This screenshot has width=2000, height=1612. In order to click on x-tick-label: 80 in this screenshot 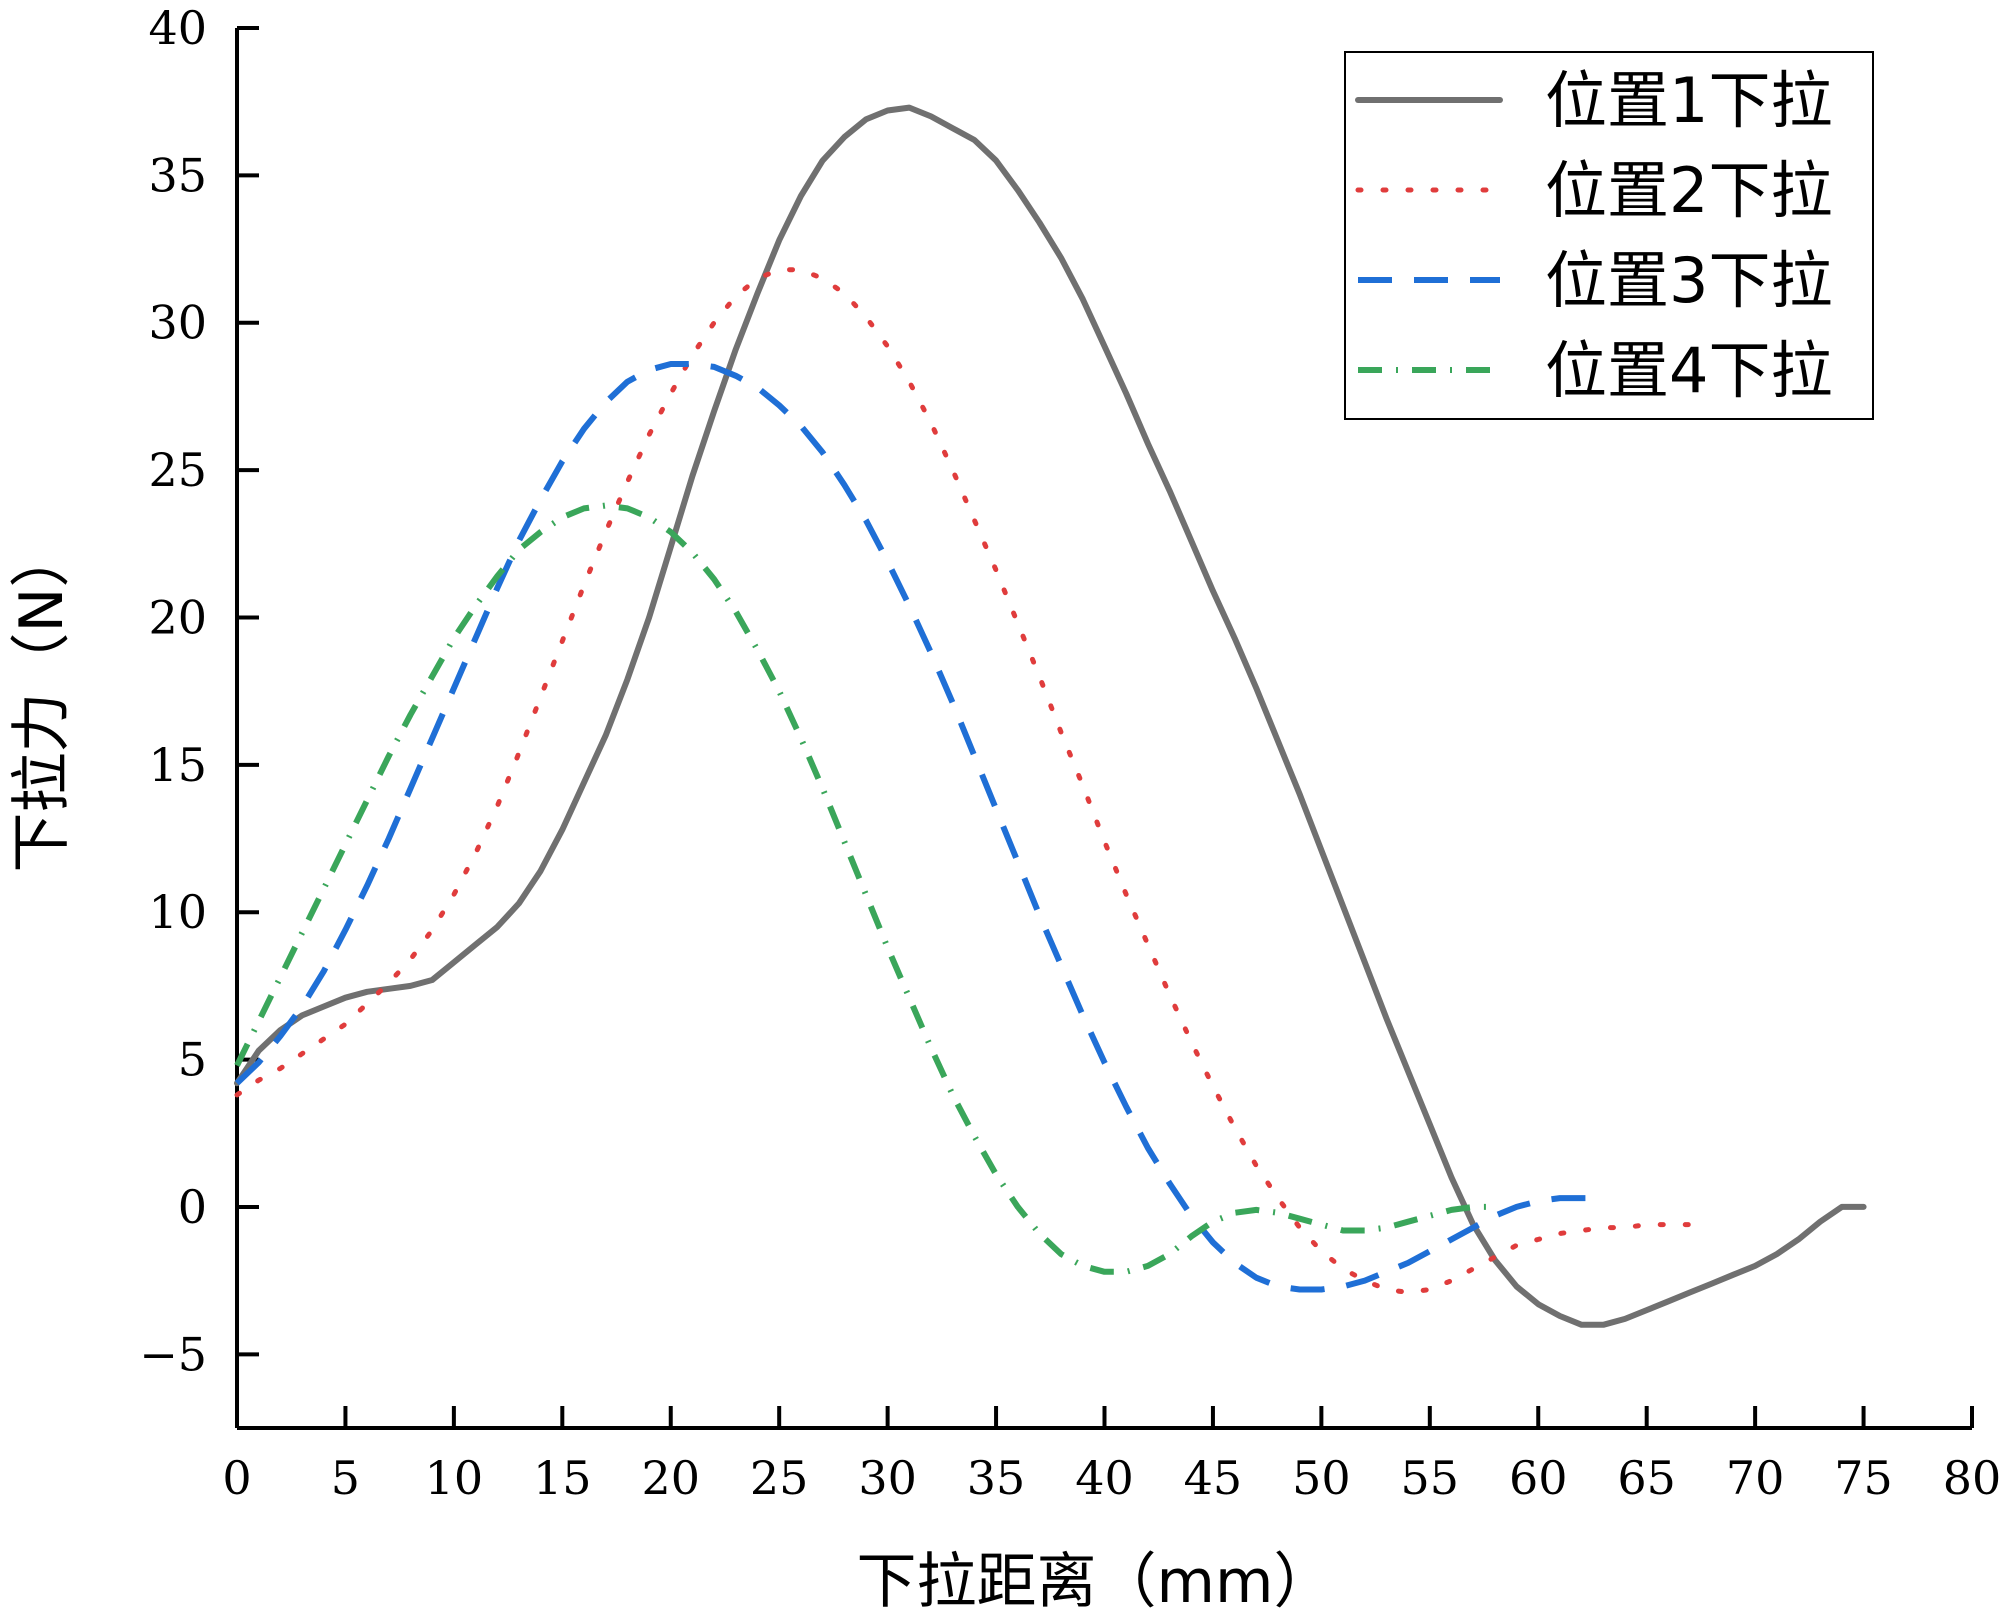, I will do `click(1971, 1478)`.